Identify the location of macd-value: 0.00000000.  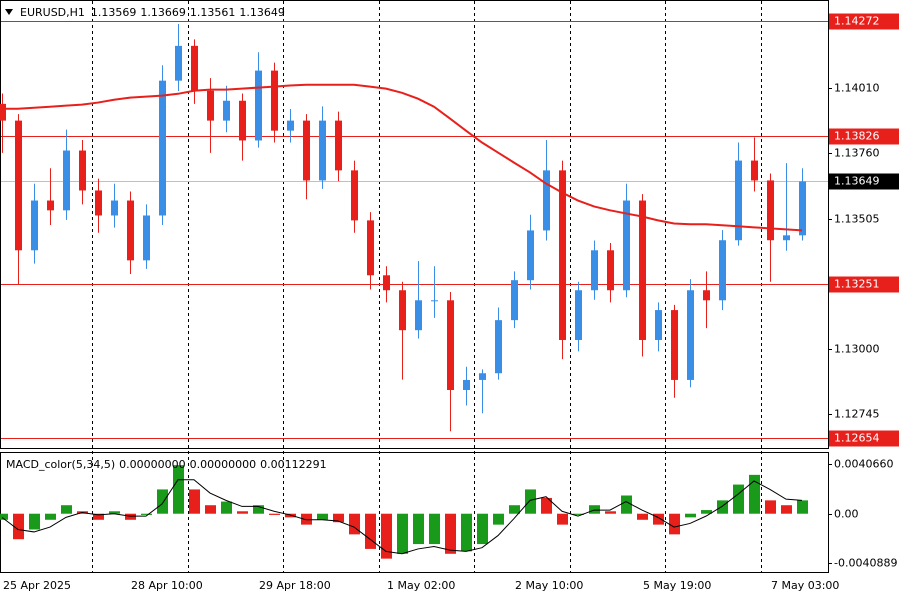
(152, 464).